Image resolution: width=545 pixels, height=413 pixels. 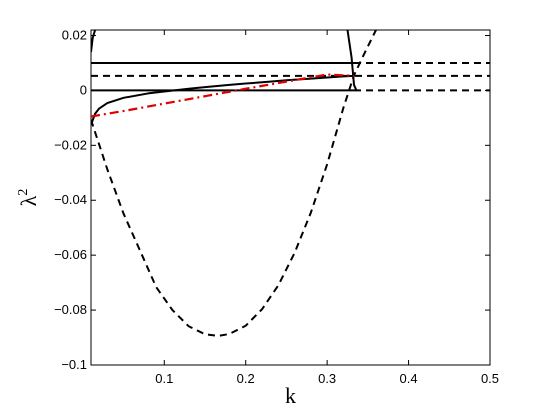 I want to click on y-tick-label: 0.02, so click(x=74, y=34).